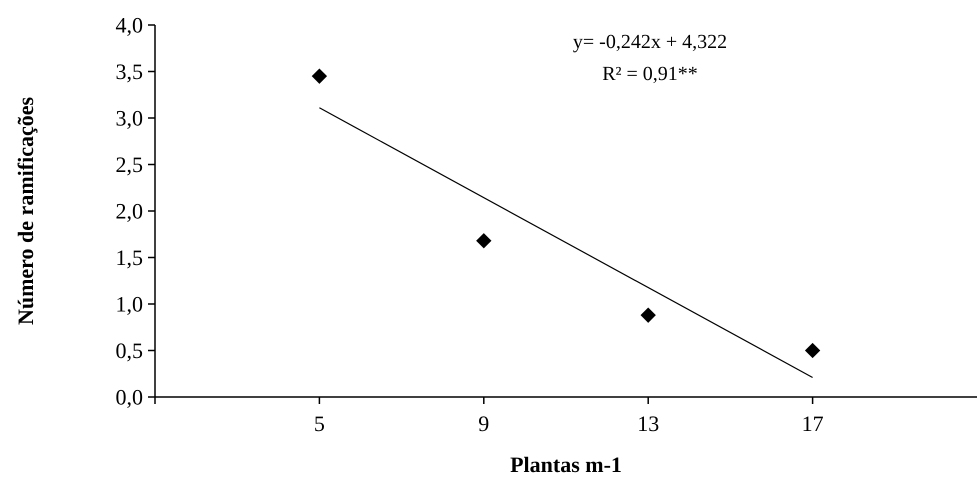 The height and width of the screenshot is (486, 977). I want to click on annotation: R² = 0,91**, so click(650, 74).